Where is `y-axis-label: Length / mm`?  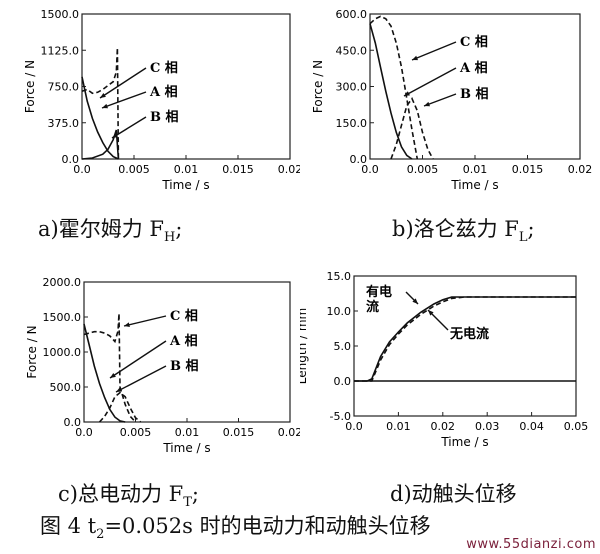 y-axis-label: Length / mm is located at coordinates (304, 346).